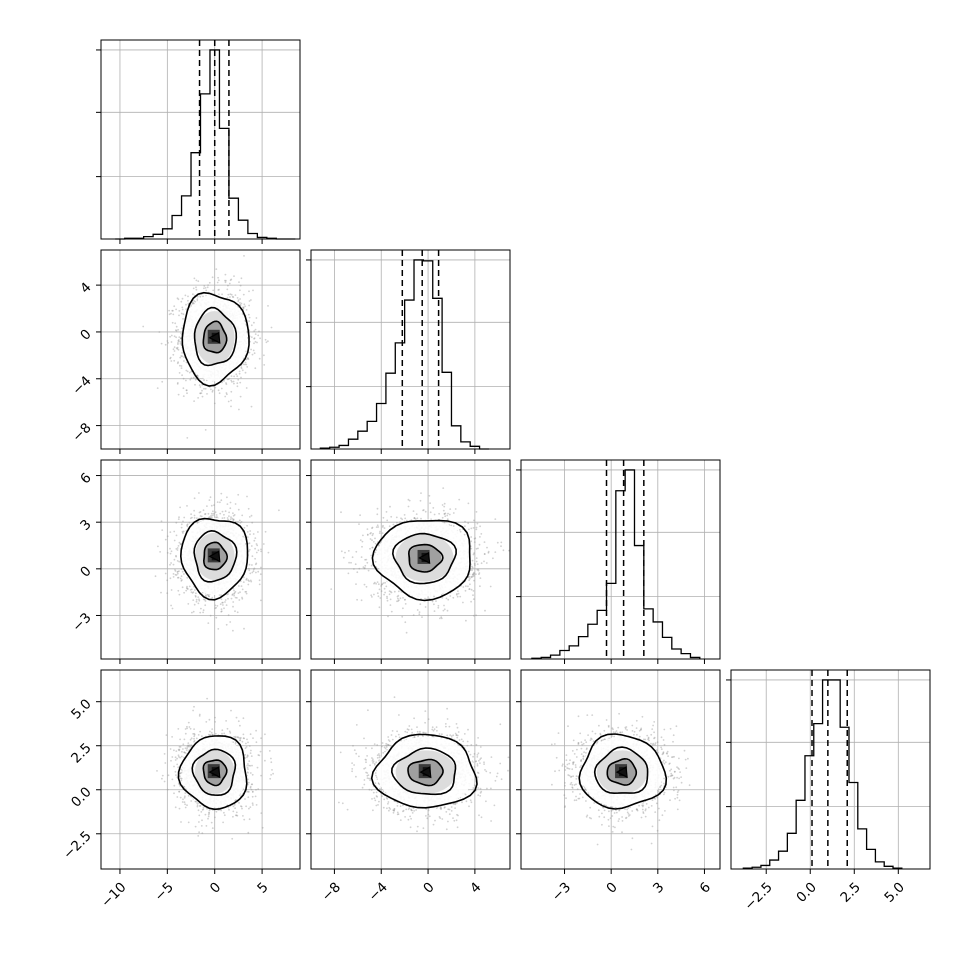 The height and width of the screenshot is (970, 970). Describe the element at coordinates (214, 559) in the screenshot. I see `contour-line` at that location.